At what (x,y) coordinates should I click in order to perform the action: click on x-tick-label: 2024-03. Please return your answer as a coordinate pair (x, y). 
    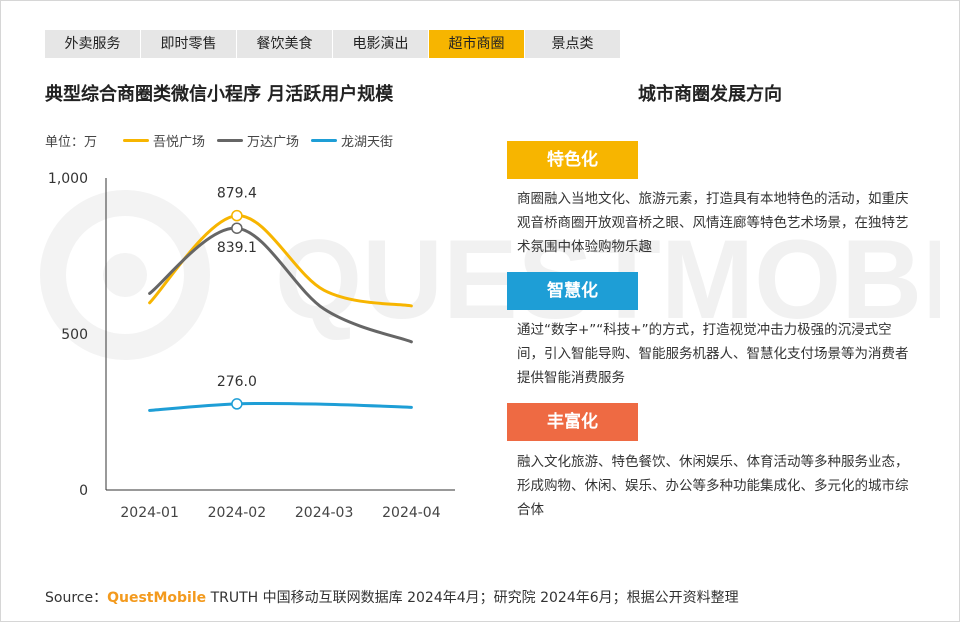
    Looking at the image, I should click on (324, 513).